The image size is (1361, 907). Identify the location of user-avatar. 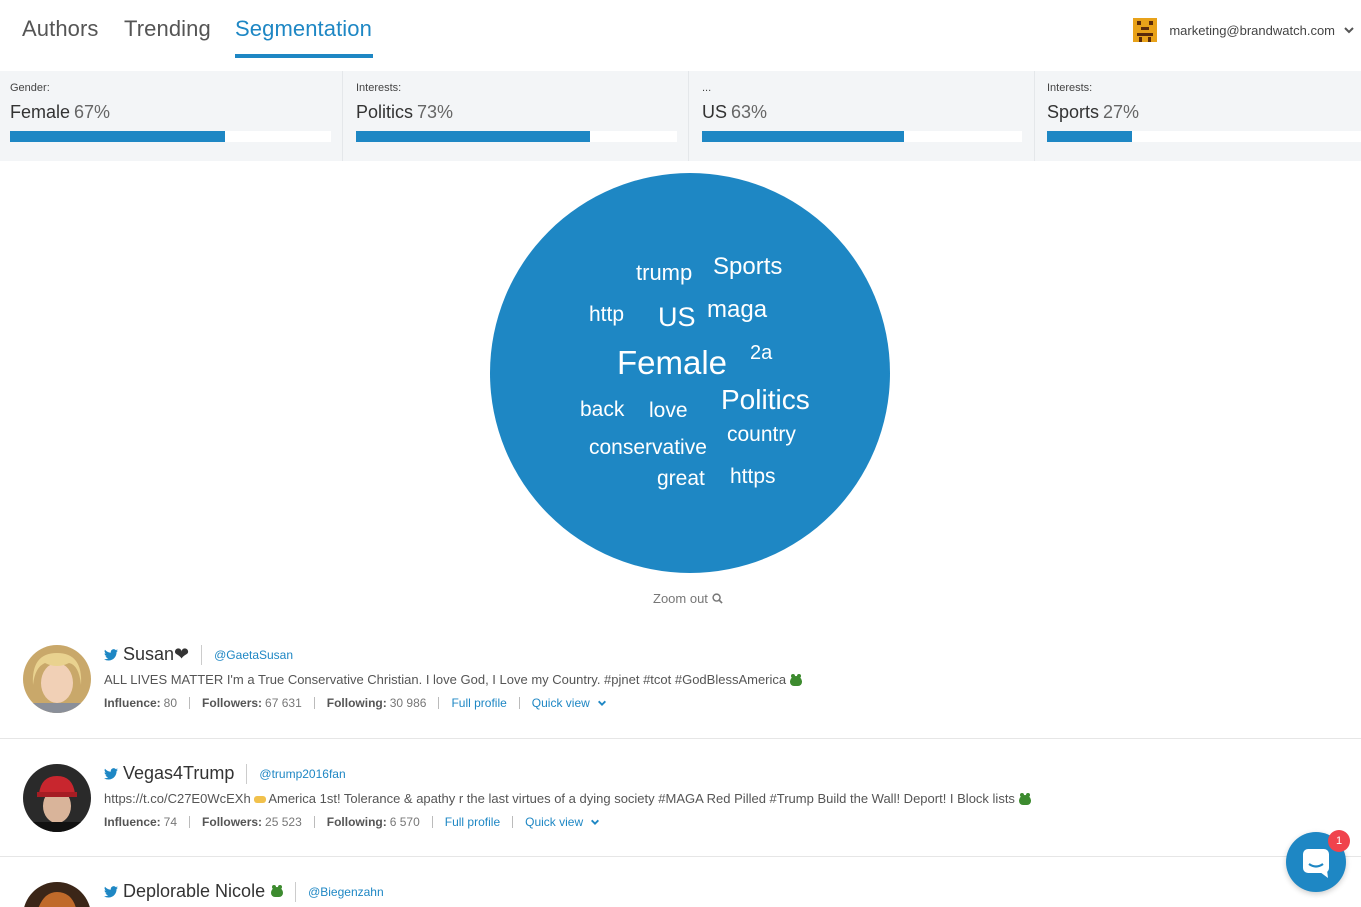
(1145, 30).